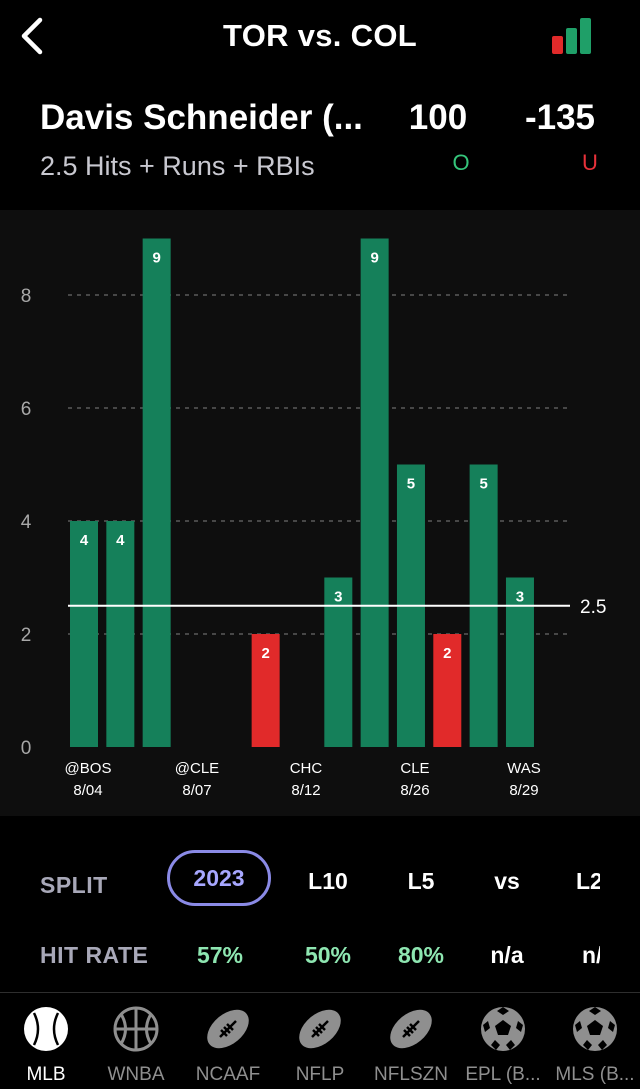 Image resolution: width=640 pixels, height=1089 pixels. I want to click on y-tick-label: 8, so click(26, 296).